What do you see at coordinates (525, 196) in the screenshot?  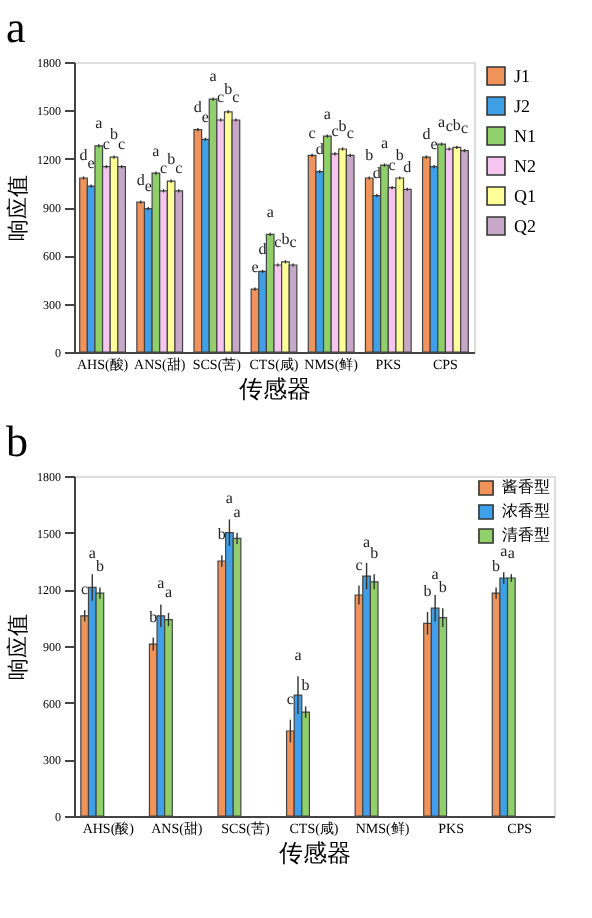 I see `legend-label: Q1` at bounding box center [525, 196].